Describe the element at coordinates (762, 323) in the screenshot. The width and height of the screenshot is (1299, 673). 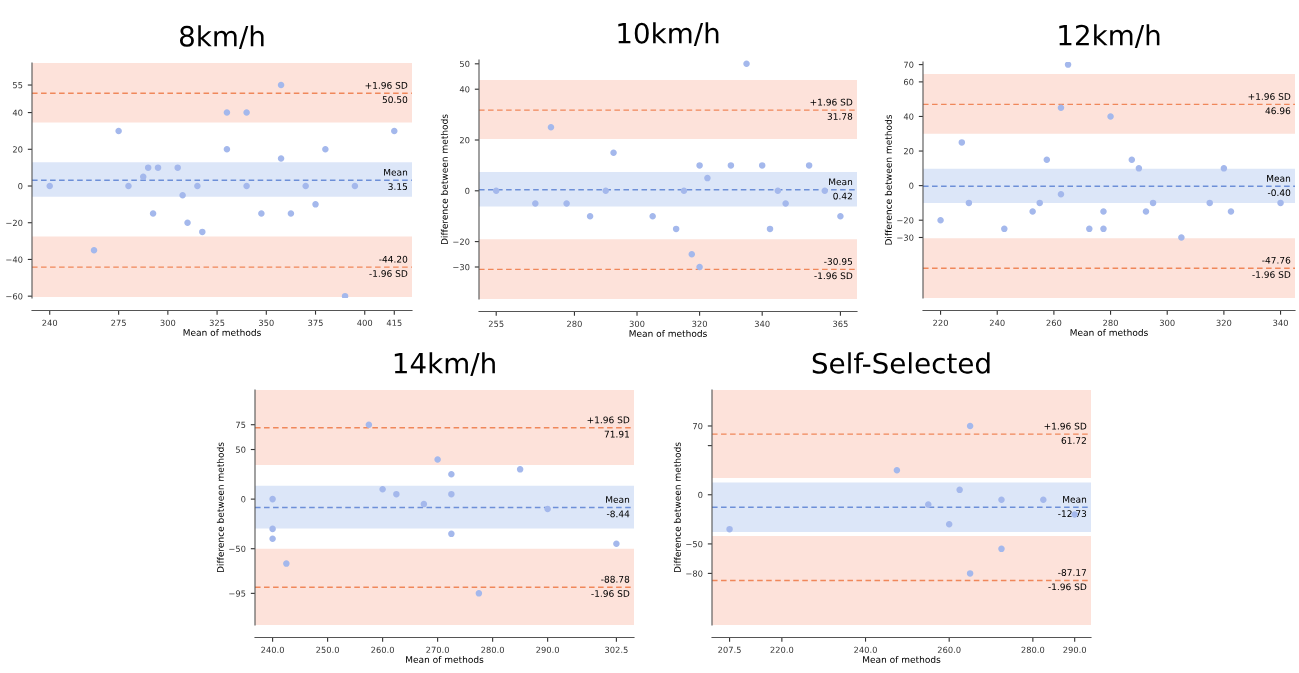
I see `x-tick-label: 340` at that location.